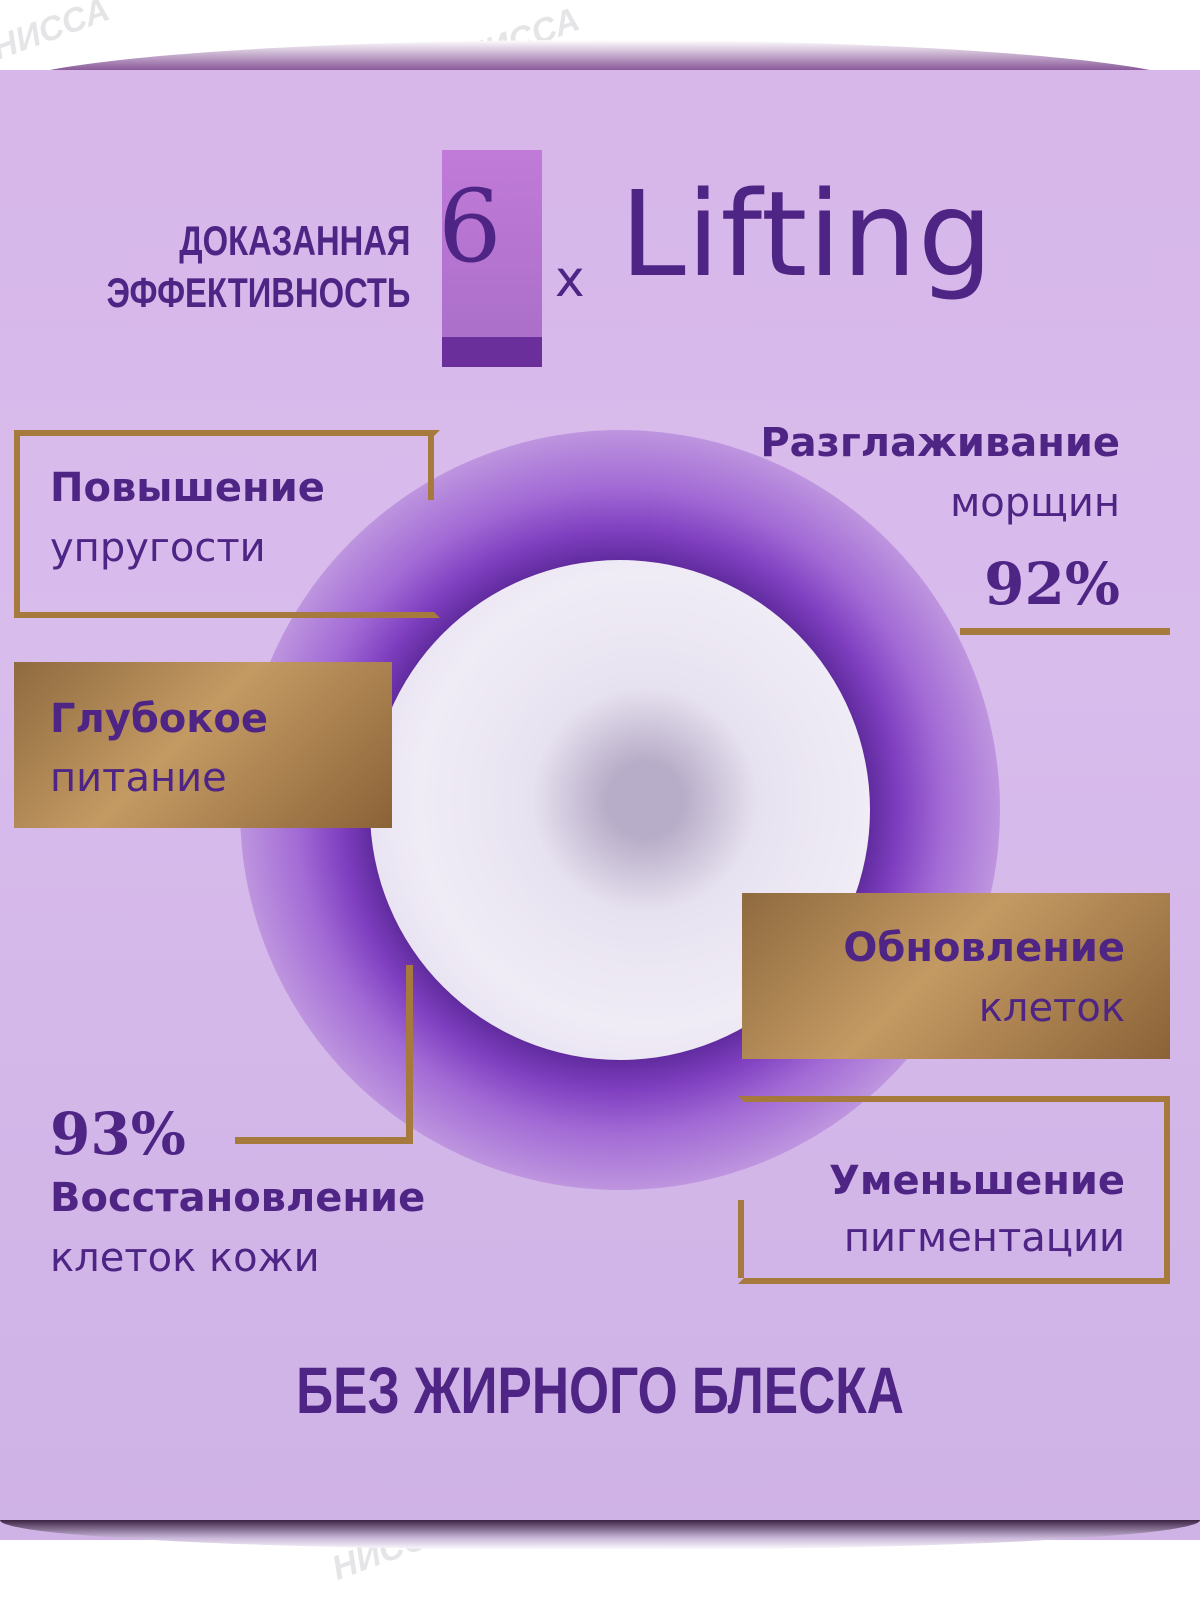 The width and height of the screenshot is (1200, 1600). What do you see at coordinates (187, 488) in the screenshot?
I see `benefit-title: Повышение` at bounding box center [187, 488].